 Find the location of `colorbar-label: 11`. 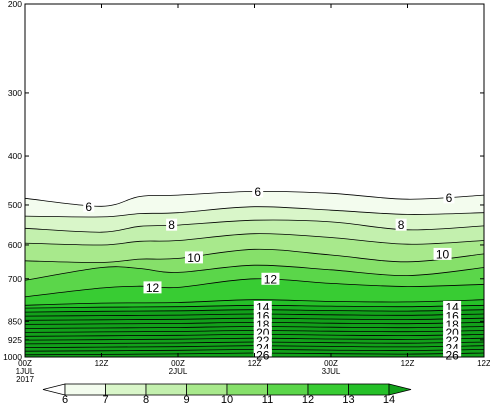

colorbar-label: 11 is located at coordinates (267, 399).